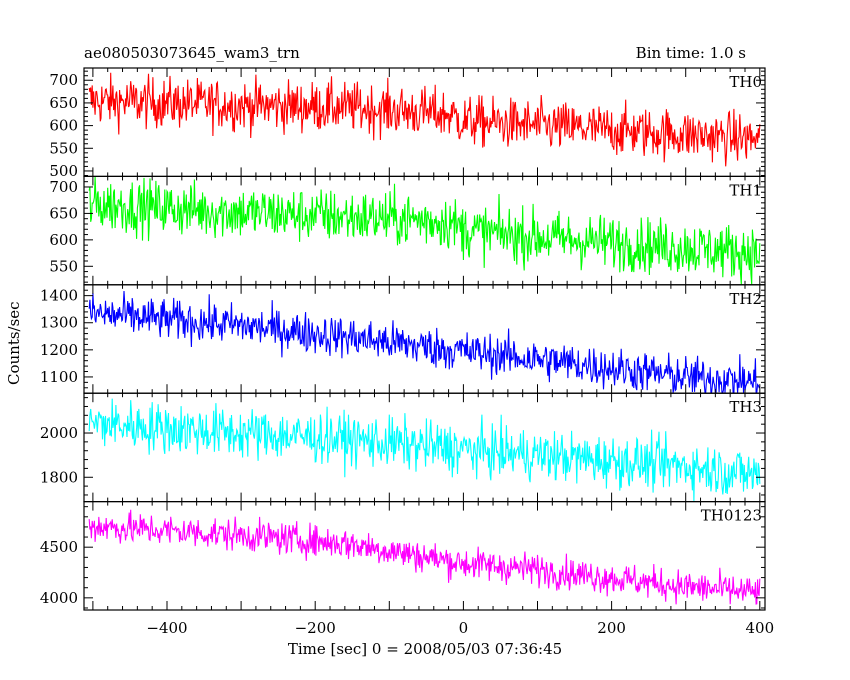 This screenshot has height=680, width=850. Describe the element at coordinates (59, 377) in the screenshot. I see `y-tick-label: 1100` at that location.